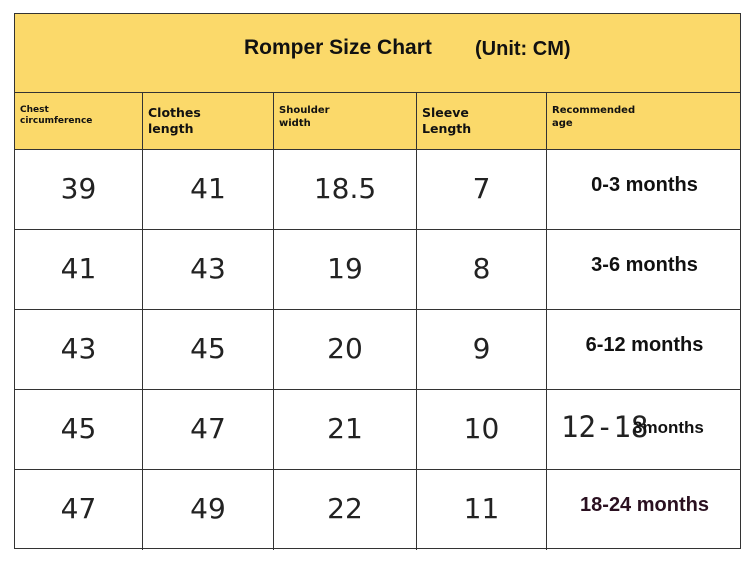 The height and width of the screenshot is (568, 750). I want to click on cell-chest: 43, so click(79, 349).